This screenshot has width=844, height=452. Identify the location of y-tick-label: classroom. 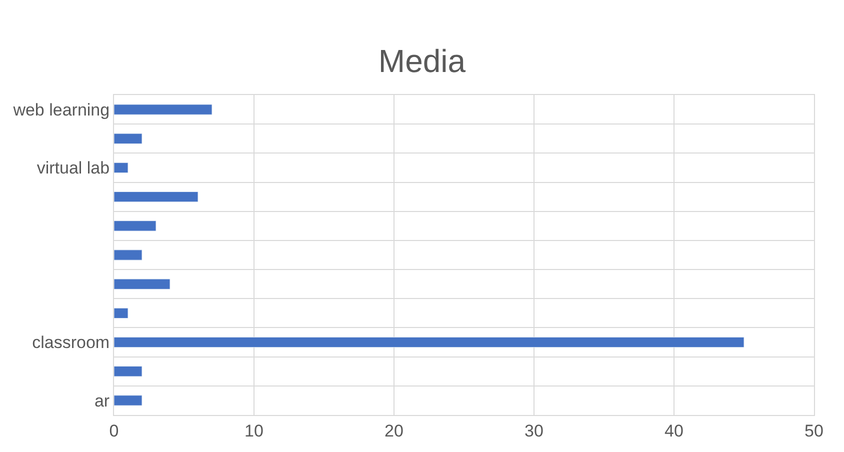
(71, 342).